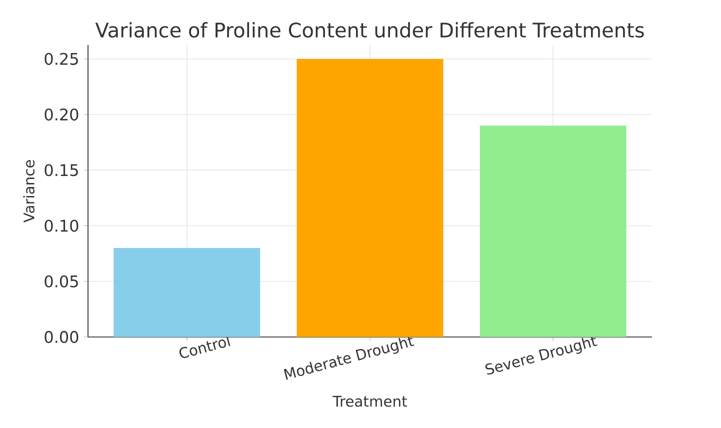 This screenshot has height=428, width=721. What do you see at coordinates (29, 191) in the screenshot?
I see `y-axis-title: Variance` at bounding box center [29, 191].